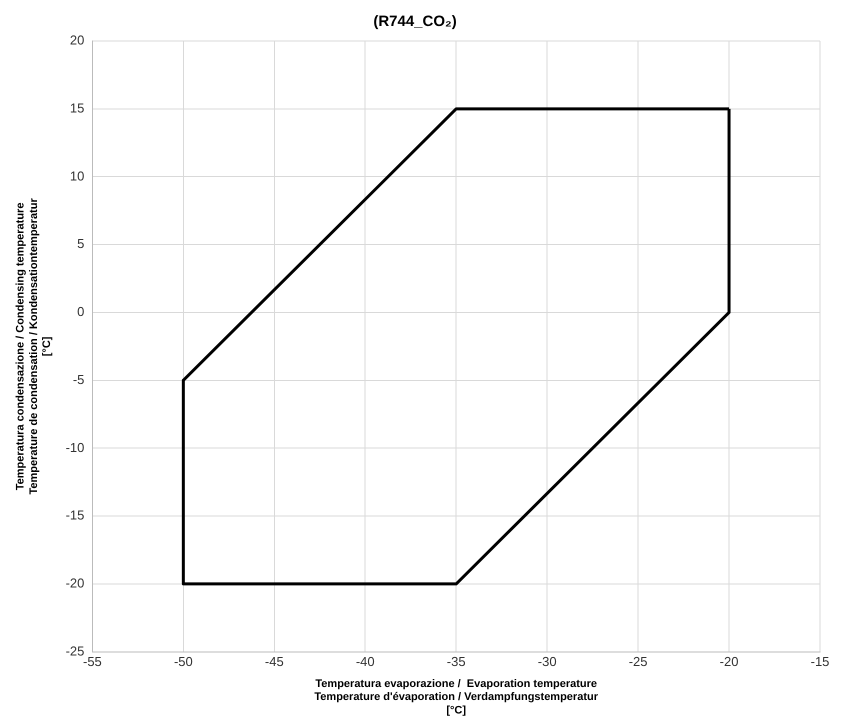  Describe the element at coordinates (547, 662) in the screenshot. I see `x-tick-label: -30` at that location.